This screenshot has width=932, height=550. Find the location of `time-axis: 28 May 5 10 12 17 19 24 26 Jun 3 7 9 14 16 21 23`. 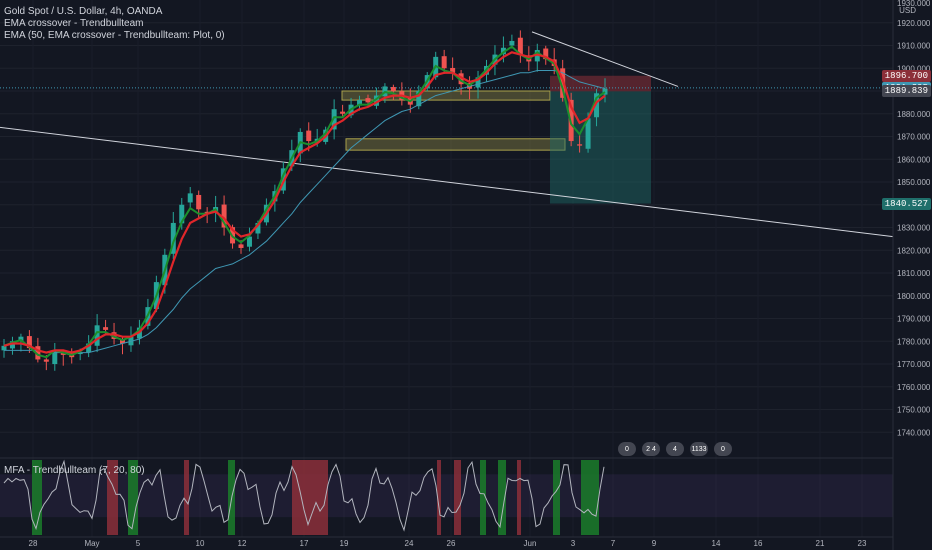

time-axis: 28 May 5 10 12 17 19 24 26 Jun 3 7 9 14 16 21 23 is located at coordinates (446, 542).